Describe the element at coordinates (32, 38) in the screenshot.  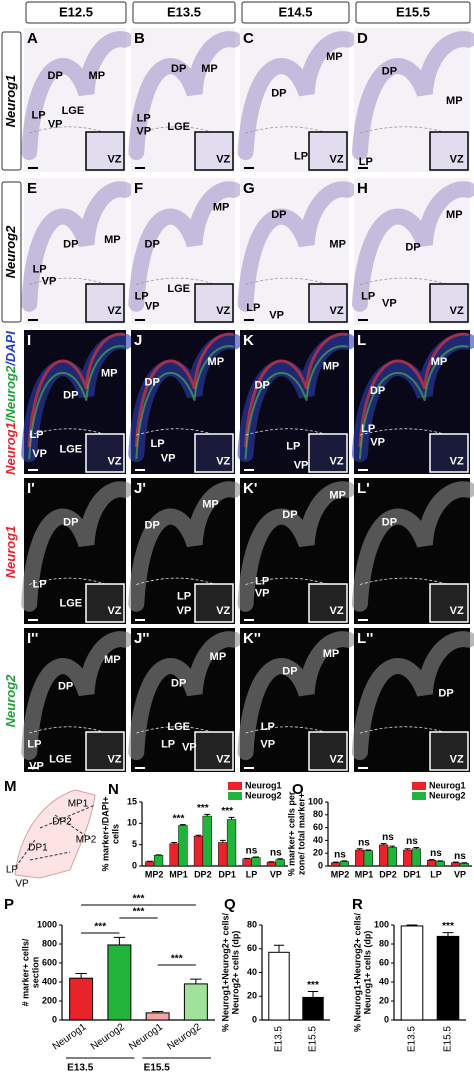
I see `panel-letter: A` at that location.